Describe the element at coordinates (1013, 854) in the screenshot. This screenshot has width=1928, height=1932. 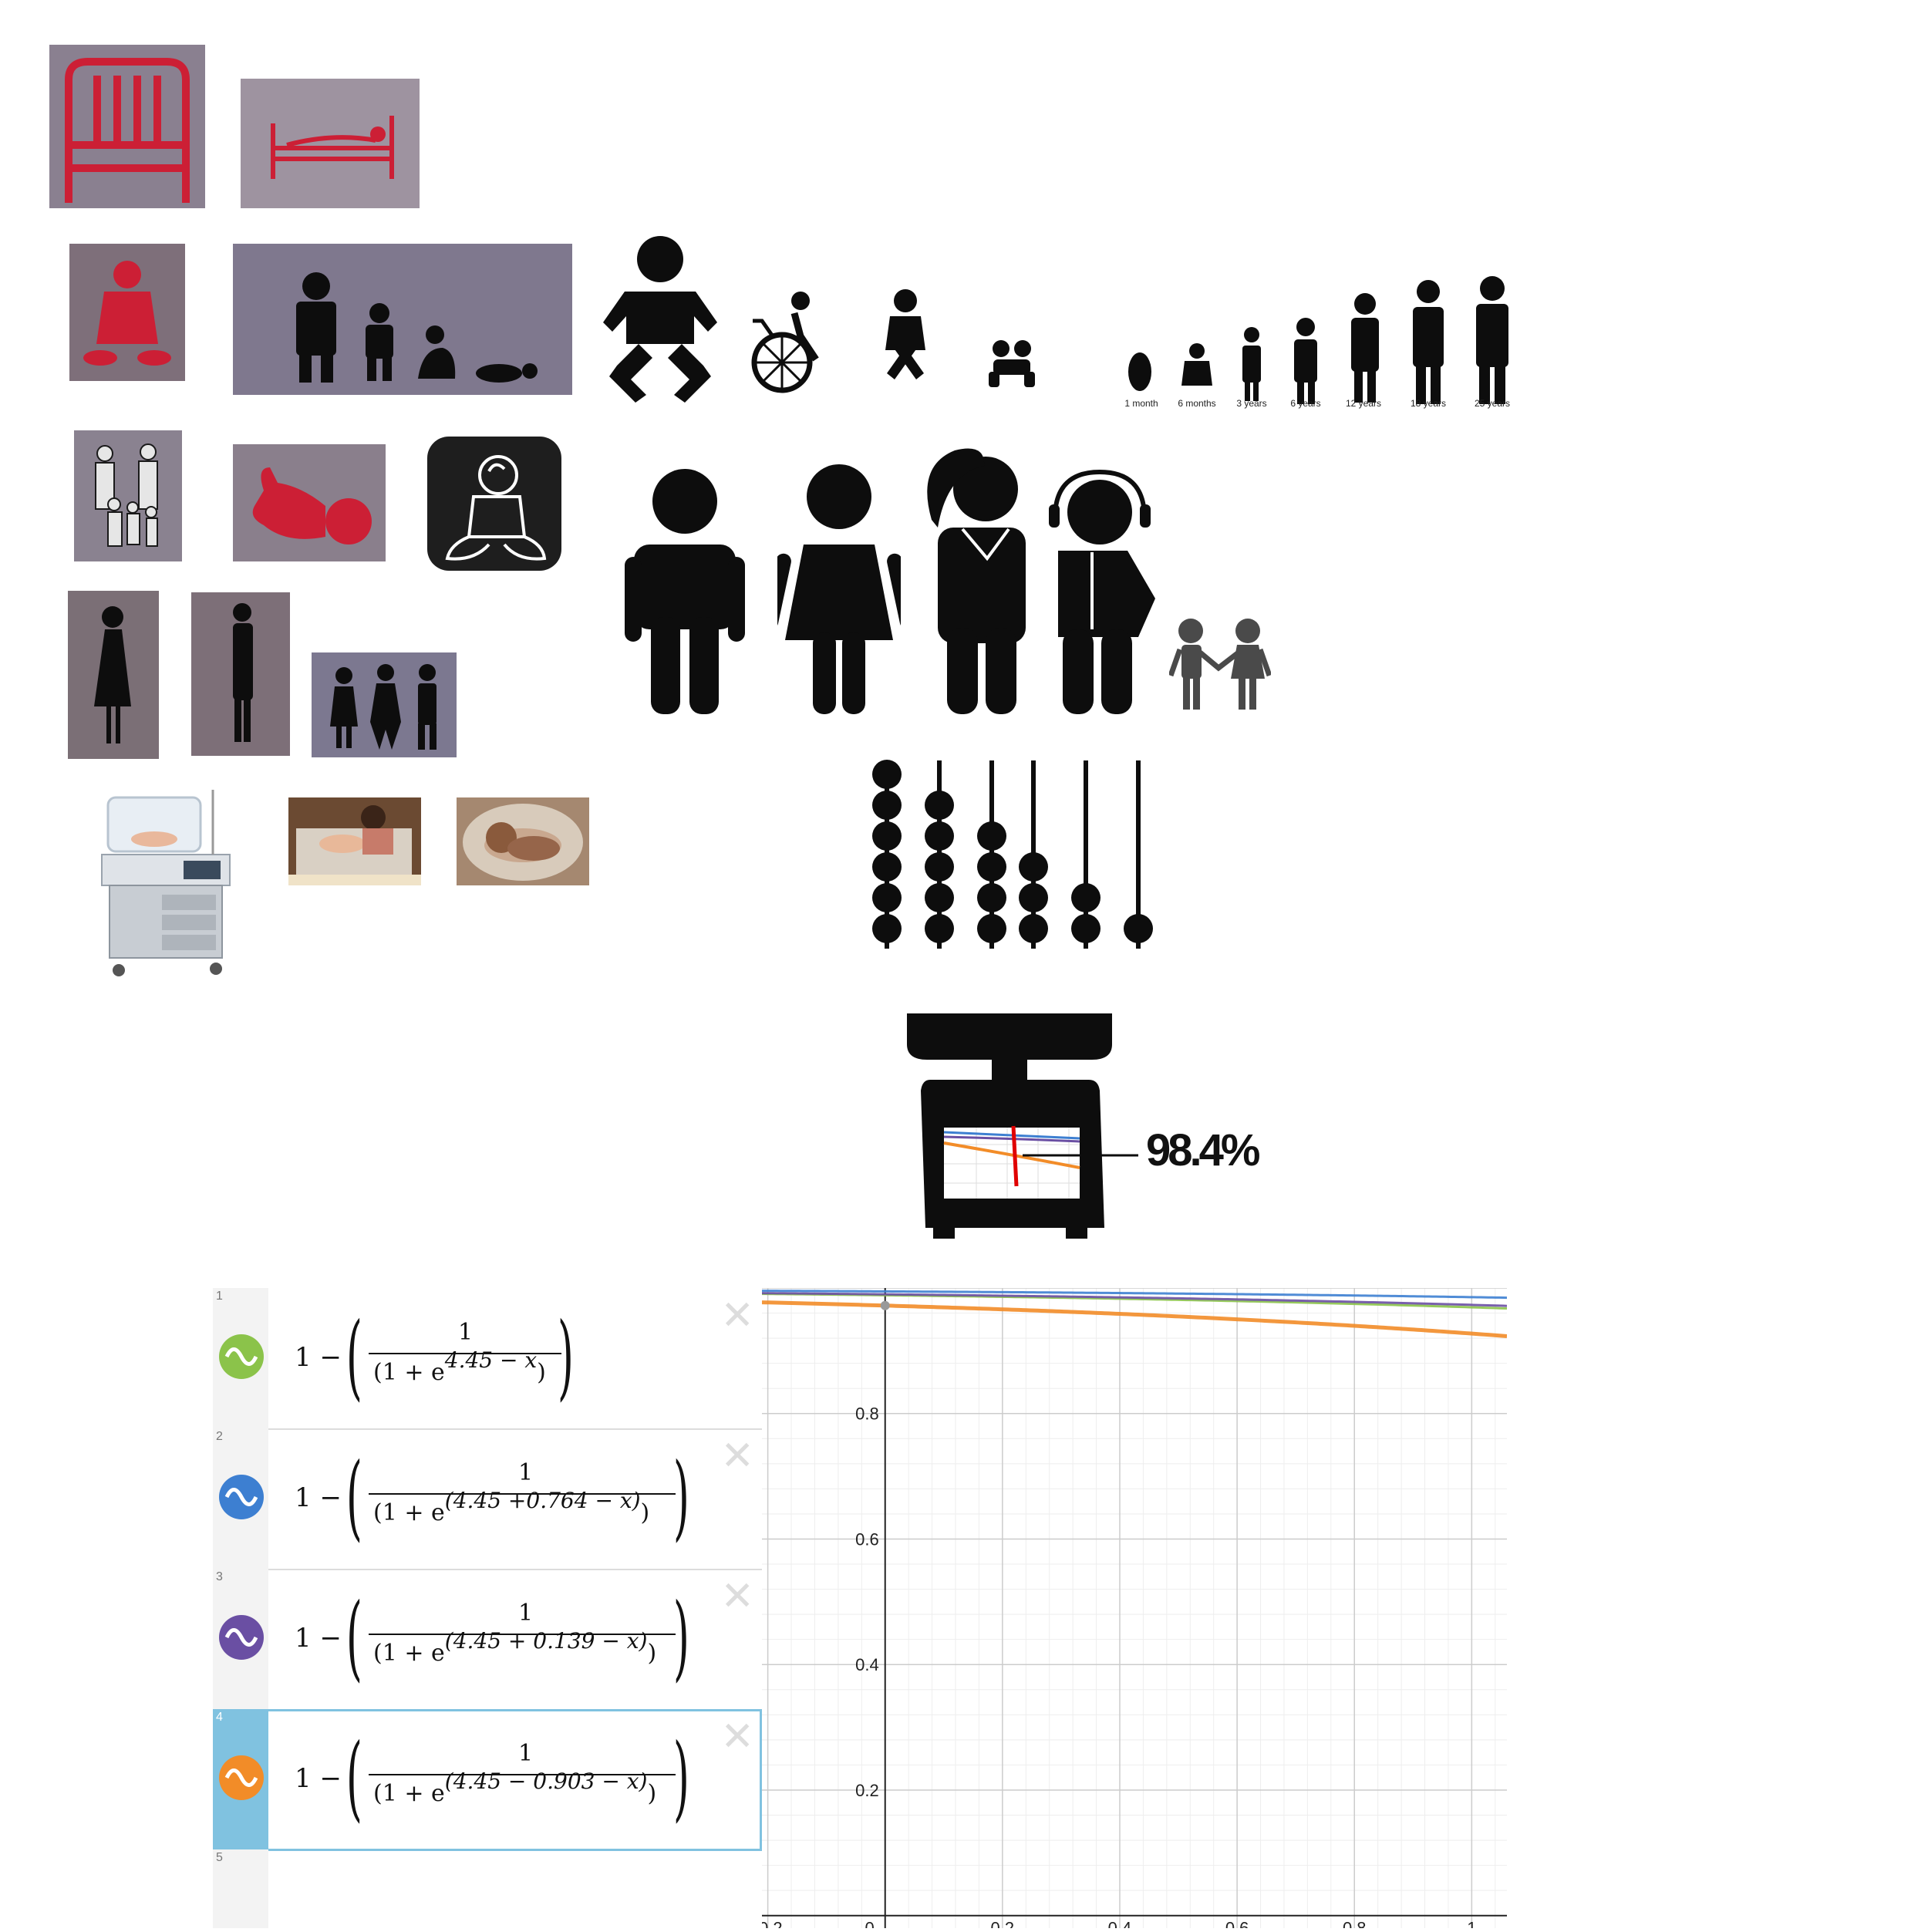
I see `abacus-icon` at that location.